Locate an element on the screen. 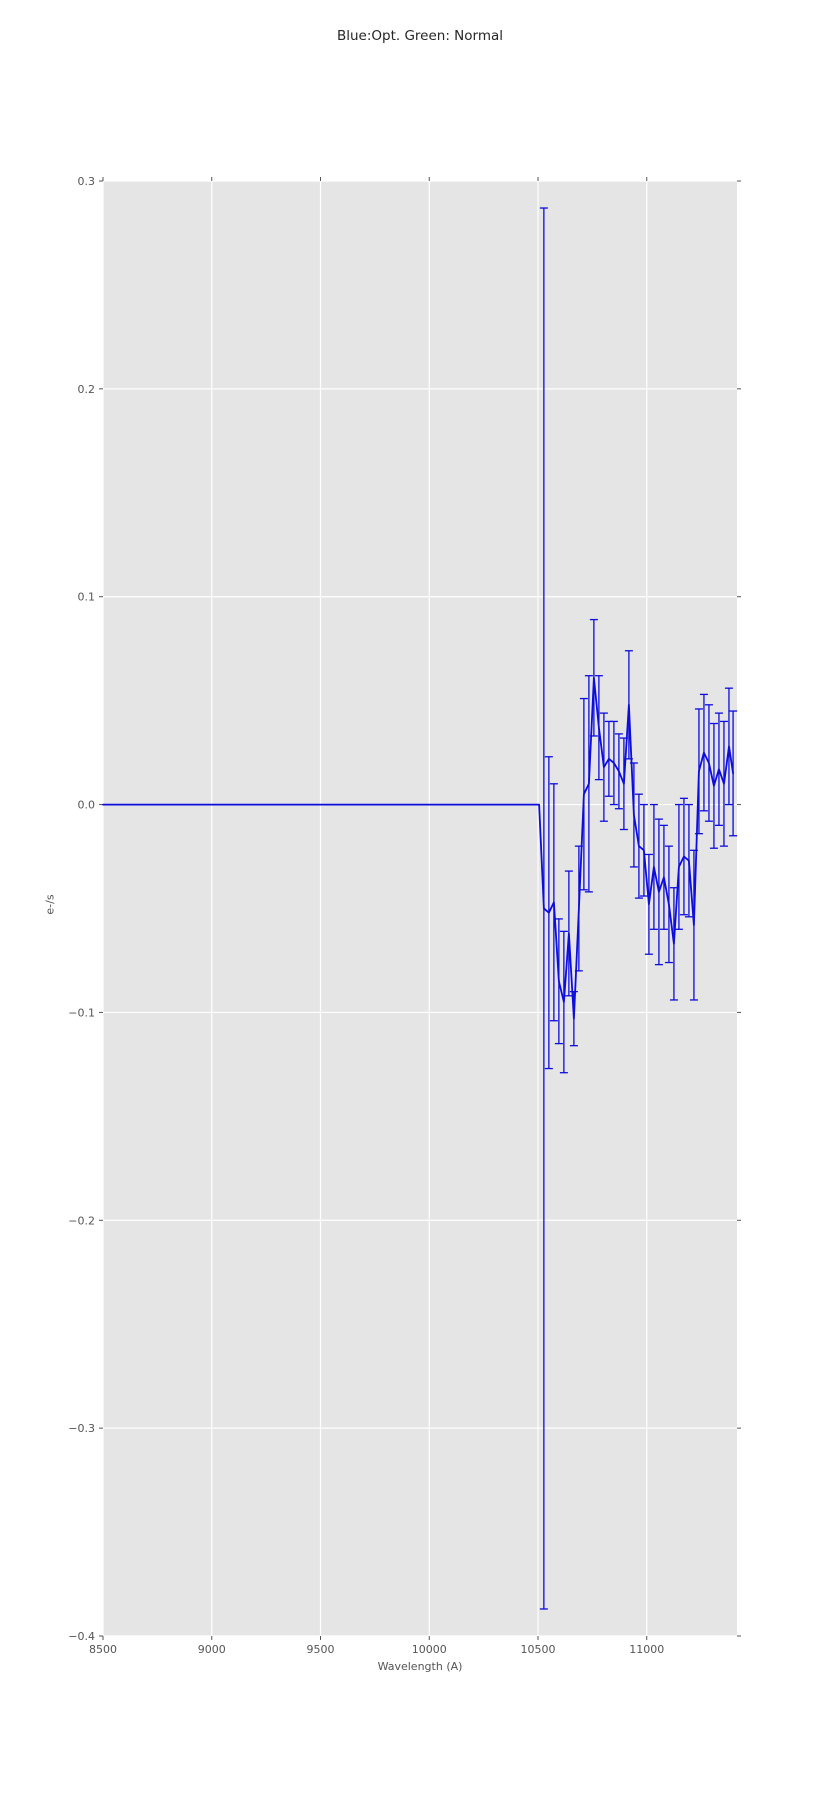 This screenshot has width=817, height=1817. y-tick-label: 0.3 is located at coordinates (87, 181).